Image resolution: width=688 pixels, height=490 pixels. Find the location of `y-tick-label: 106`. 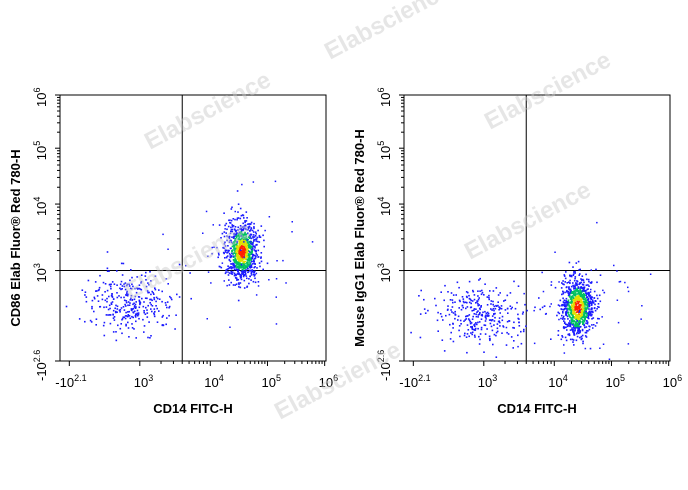

y-tick-label: 106 is located at coordinates (40, 97).